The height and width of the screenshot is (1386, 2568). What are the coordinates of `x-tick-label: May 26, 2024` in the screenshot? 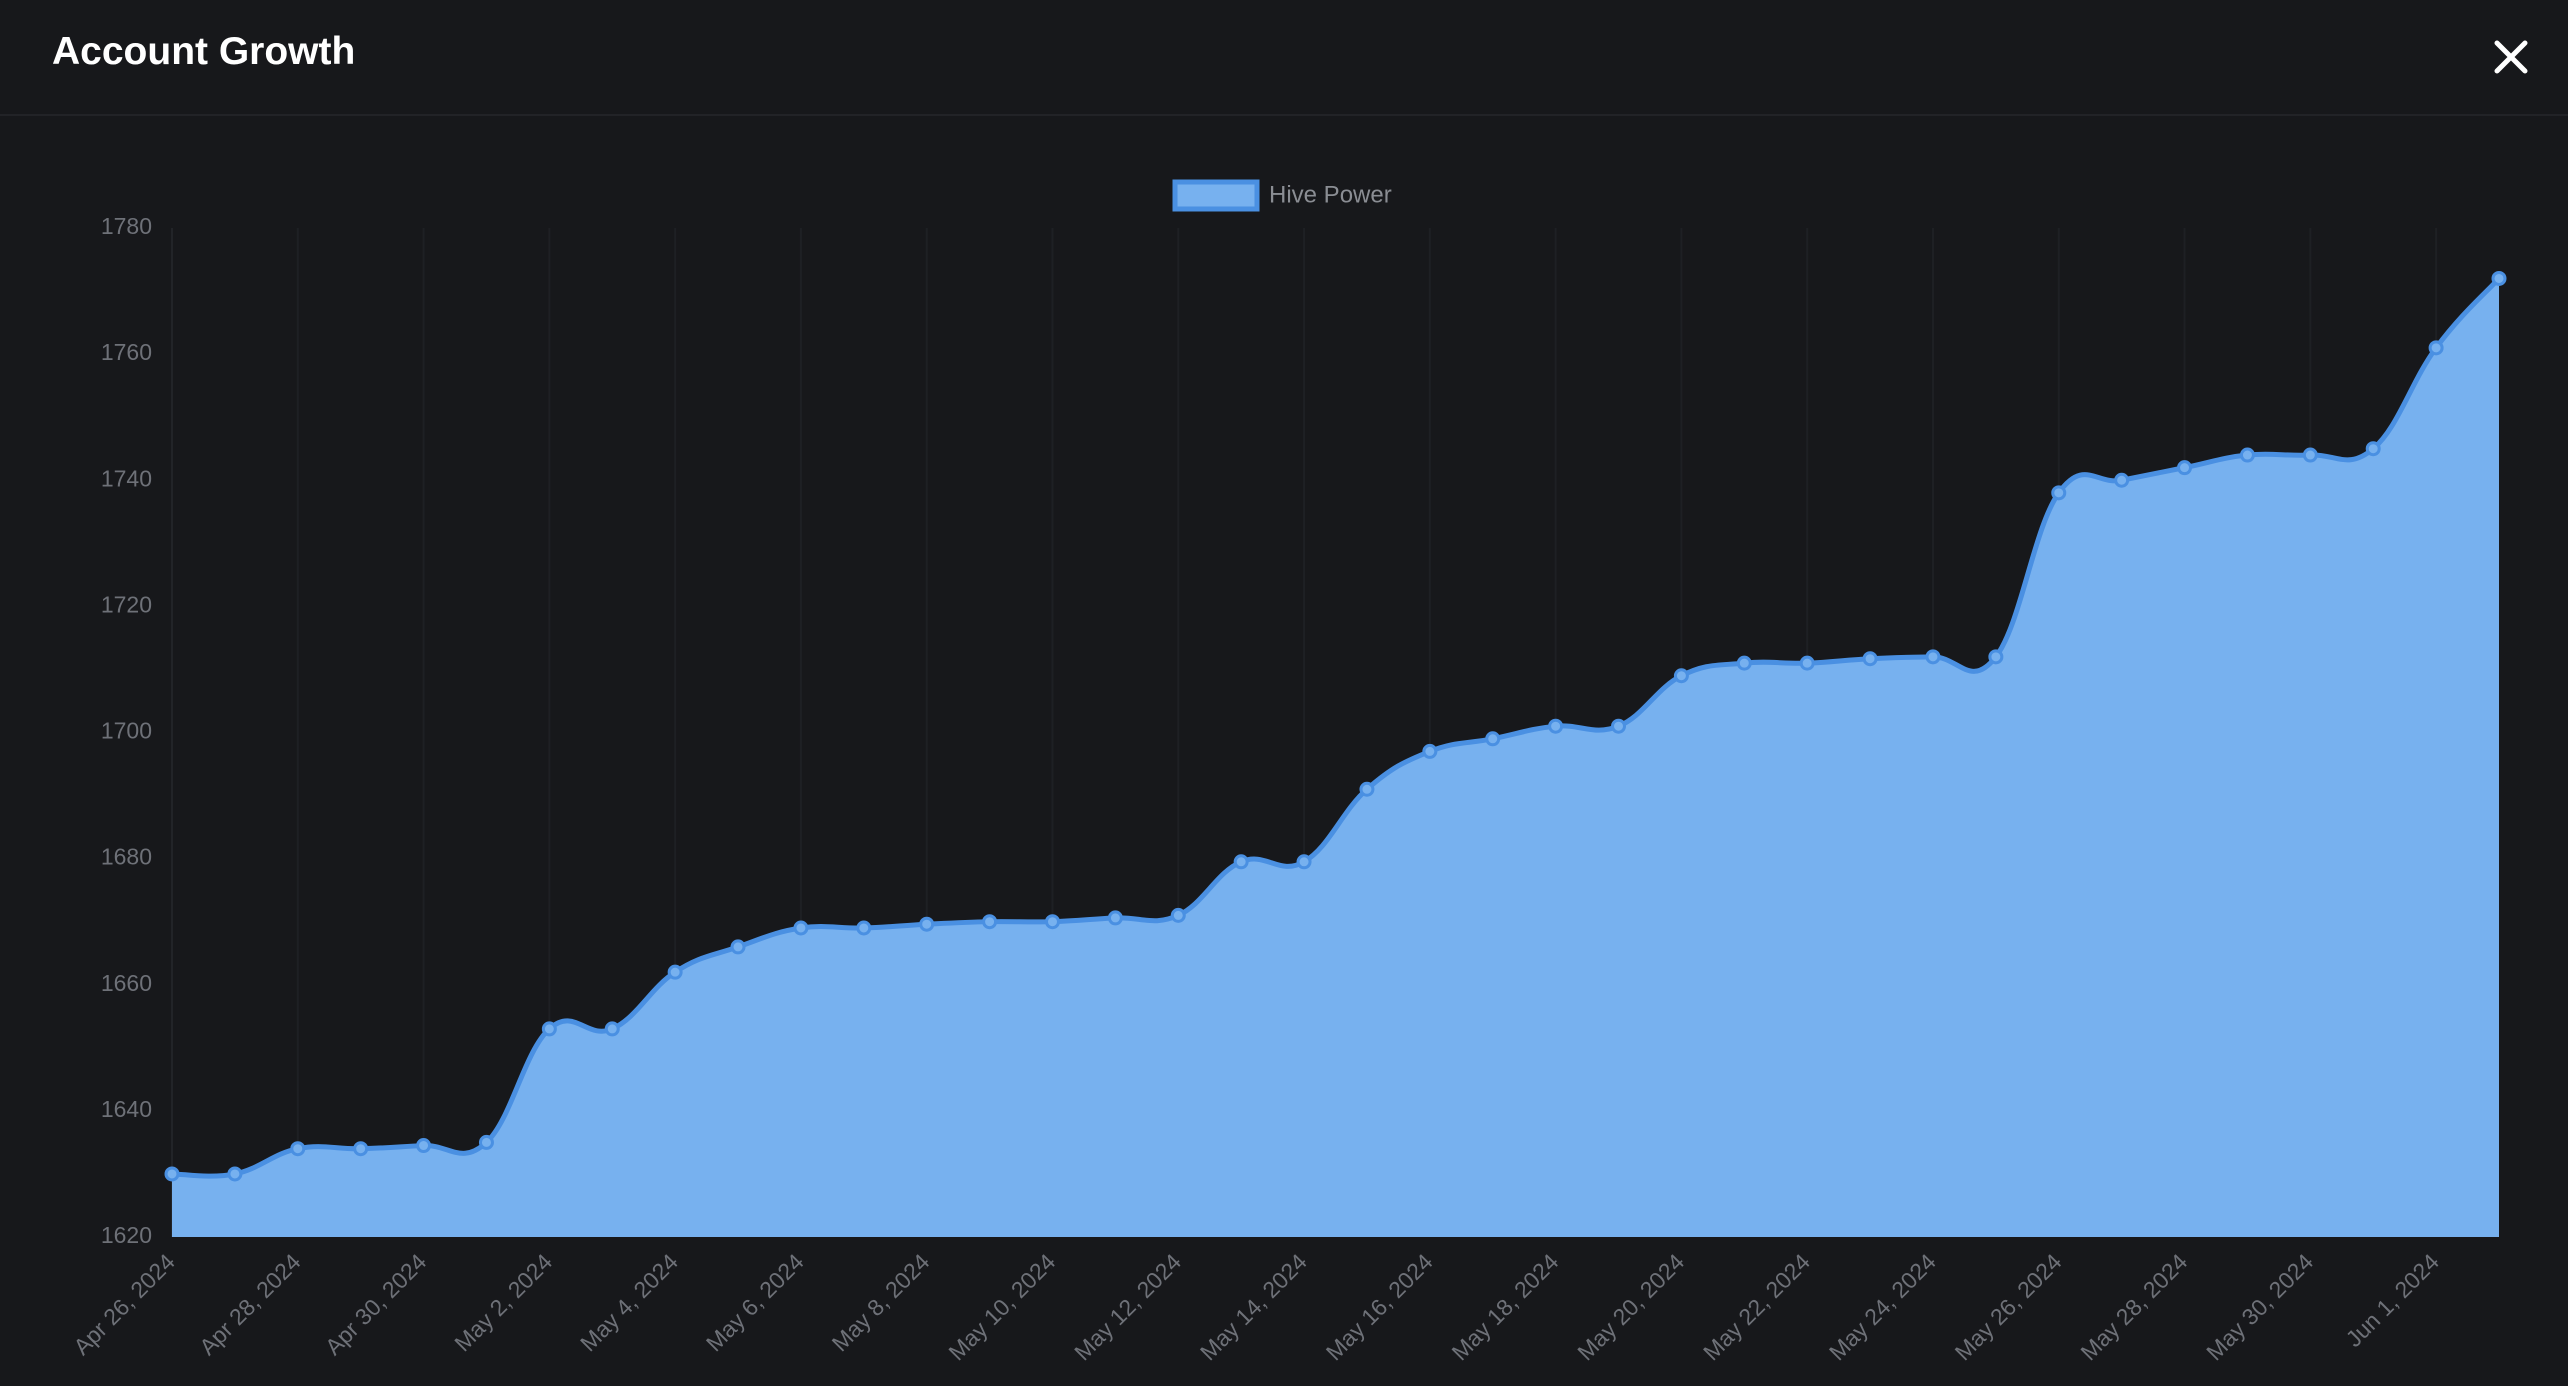 It's located at (2008, 1306).